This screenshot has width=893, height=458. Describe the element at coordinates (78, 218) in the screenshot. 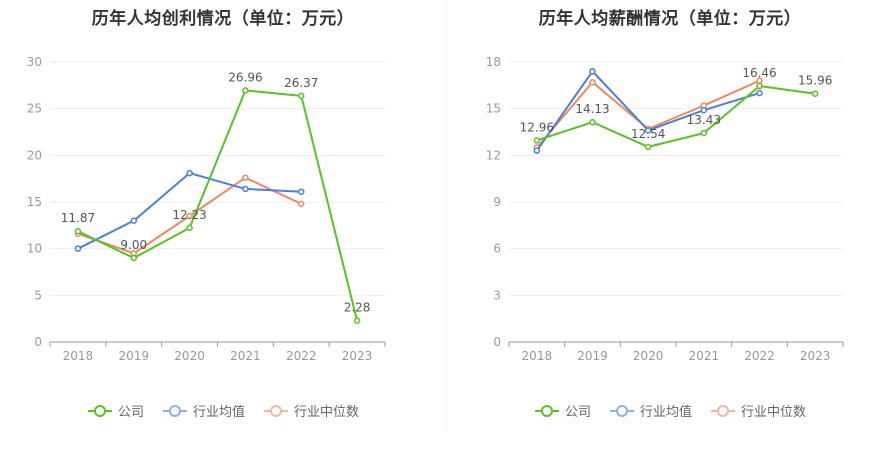

I see `data-label: 11.87` at that location.